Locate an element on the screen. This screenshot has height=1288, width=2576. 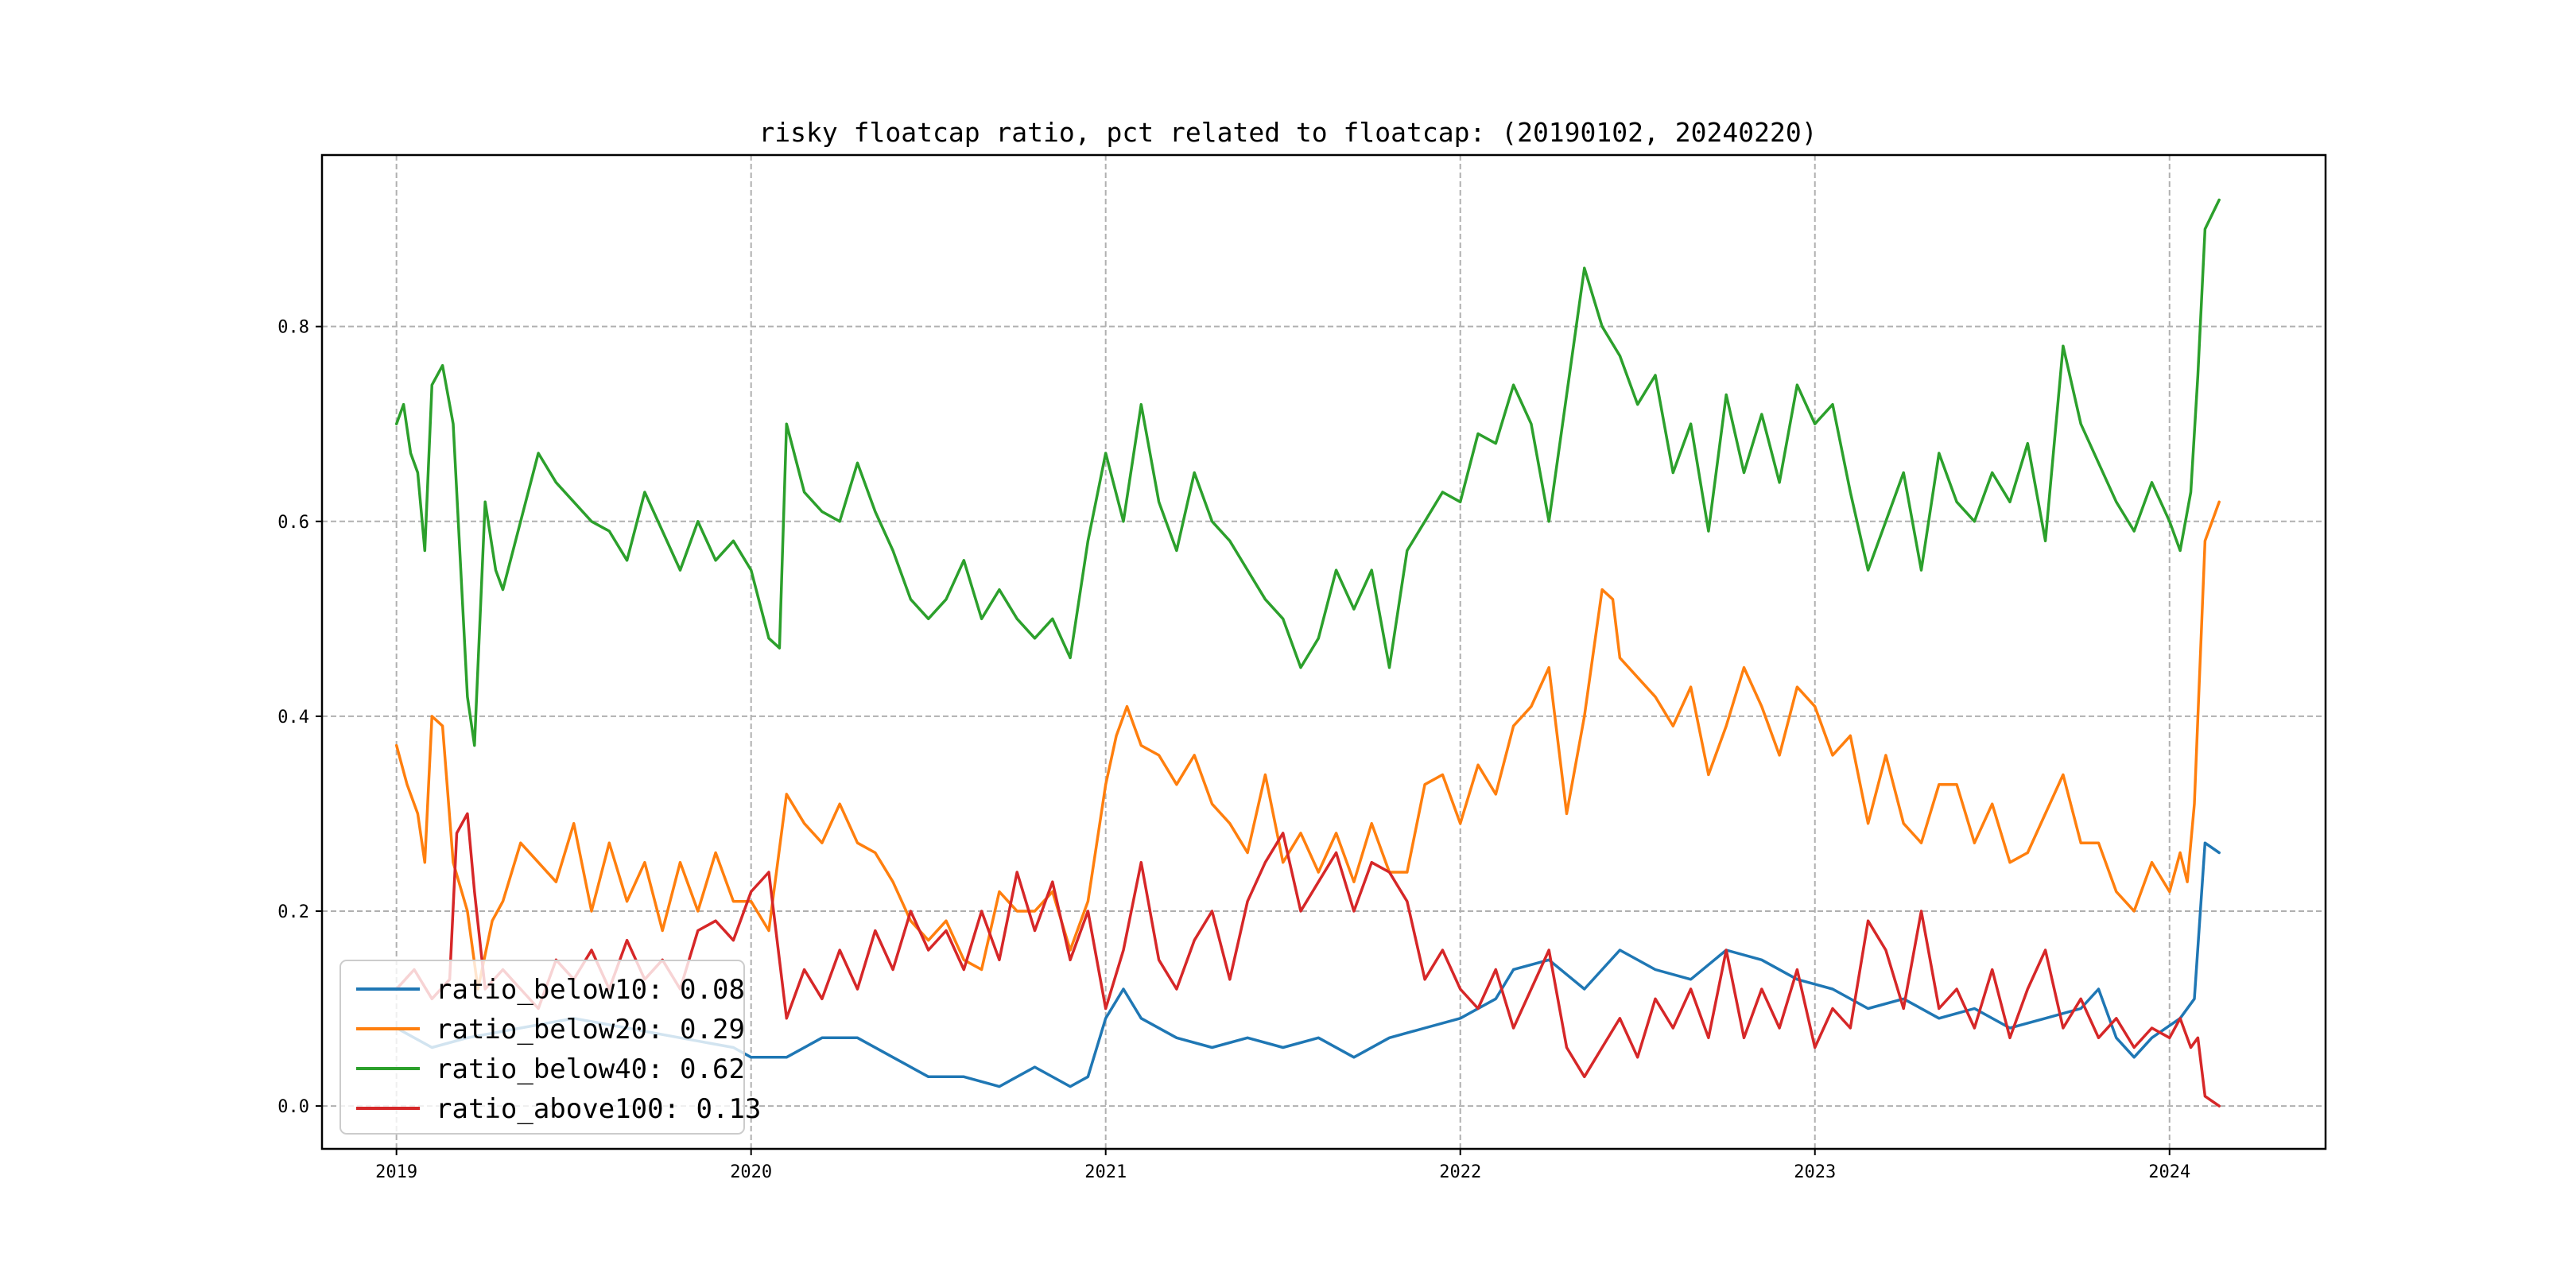
y-tick-label: 0.8 is located at coordinates (293, 328).